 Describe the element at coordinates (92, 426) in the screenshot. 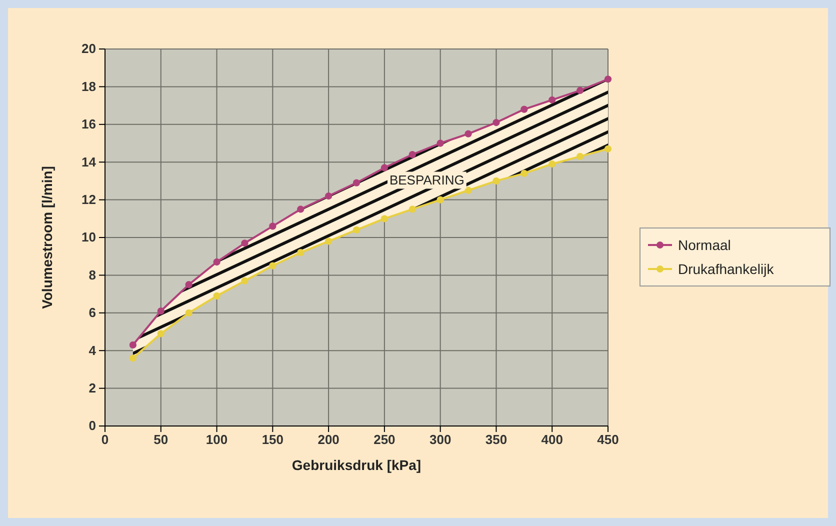

I see `y-tick-label: 0` at that location.